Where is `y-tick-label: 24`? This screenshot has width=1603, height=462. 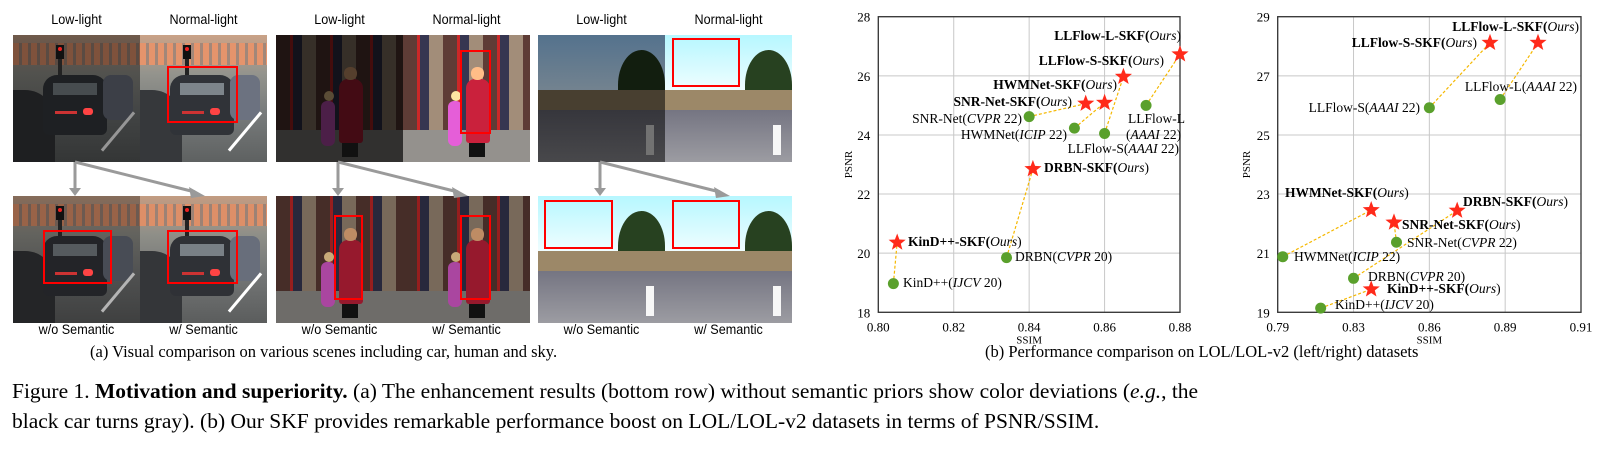 y-tick-label: 24 is located at coordinates (864, 135).